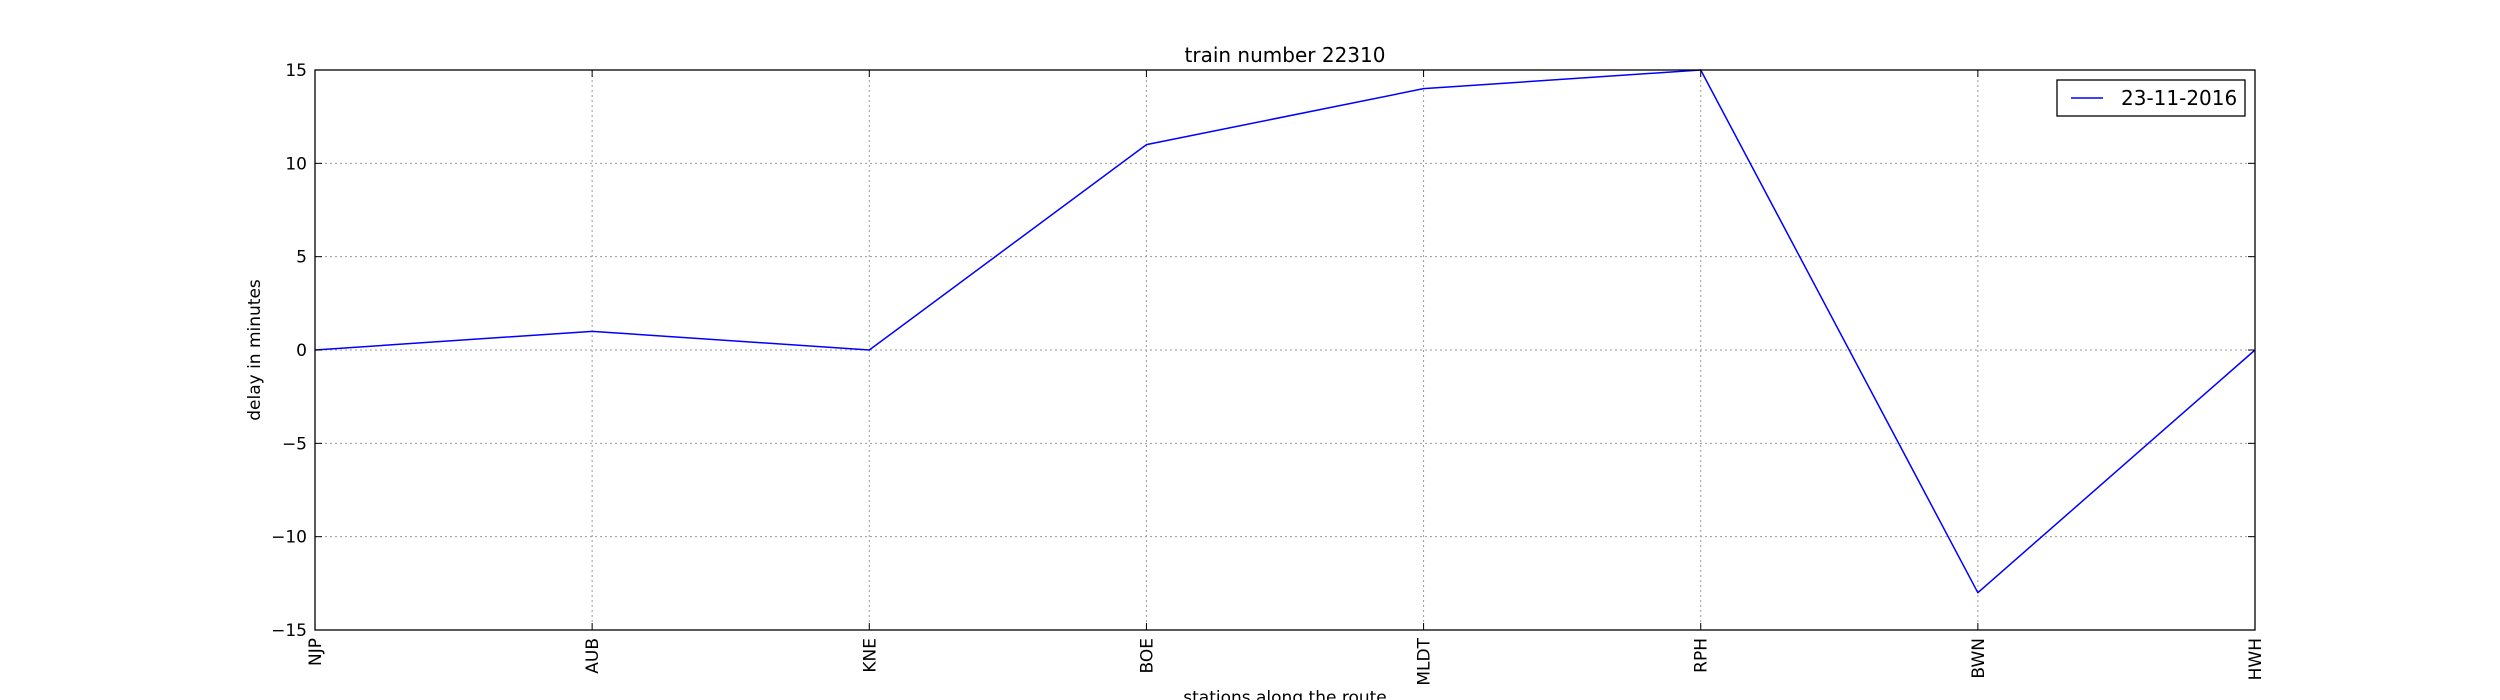  Describe the element at coordinates (1425, 661) in the screenshot. I see `x-tick-label: MLDT` at that location.